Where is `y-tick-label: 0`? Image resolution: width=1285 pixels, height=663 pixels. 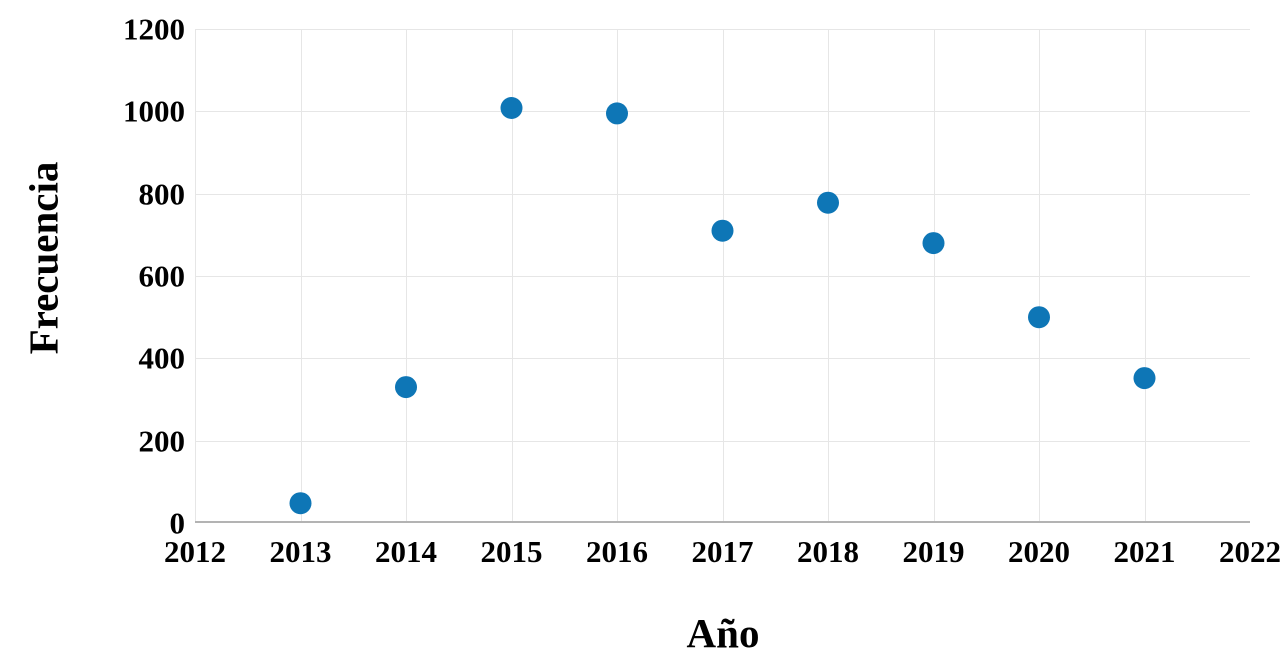 y-tick-label: 0 is located at coordinates (177, 523).